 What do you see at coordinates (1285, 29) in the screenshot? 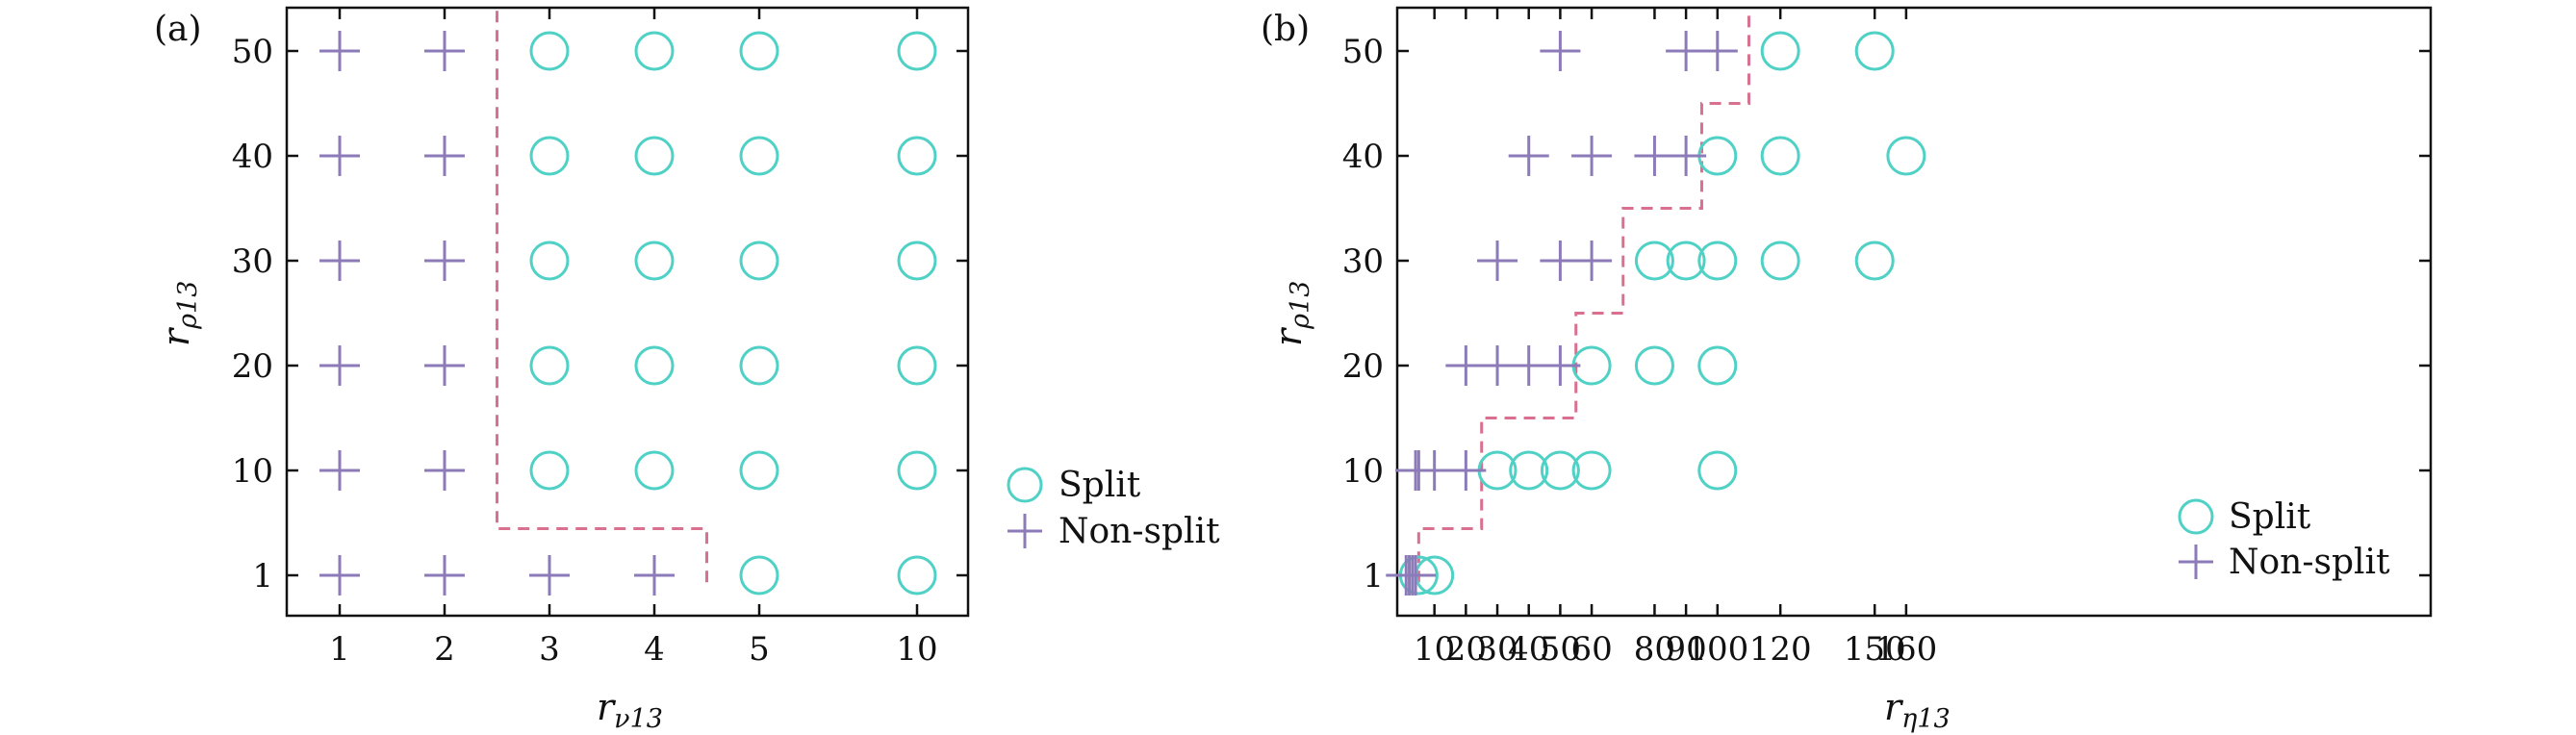
I see `panel-b-label: (b)` at bounding box center [1285, 29].